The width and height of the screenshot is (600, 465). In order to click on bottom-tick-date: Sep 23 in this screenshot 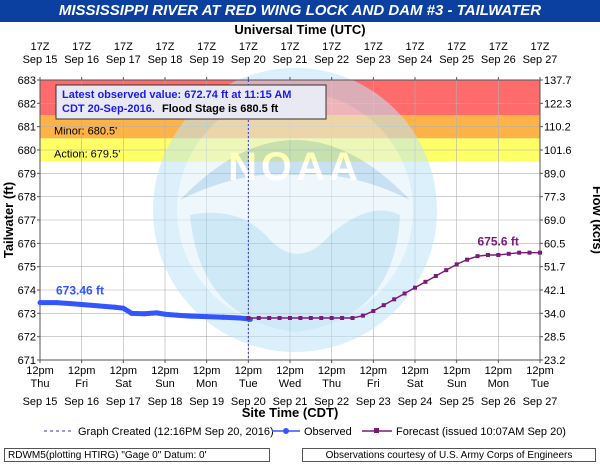, I will do `click(373, 402)`.